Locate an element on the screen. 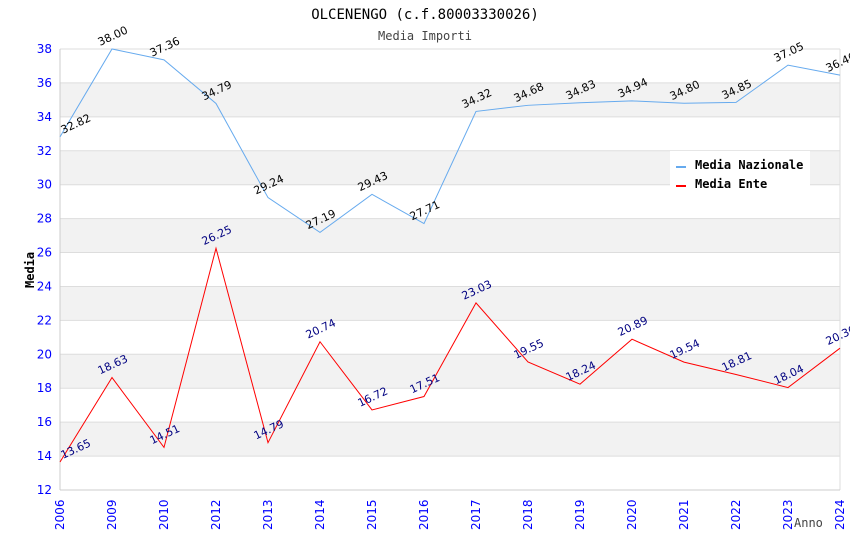  chart-title: OLCENENGO (c.f.80003330026) is located at coordinates (425, 15).